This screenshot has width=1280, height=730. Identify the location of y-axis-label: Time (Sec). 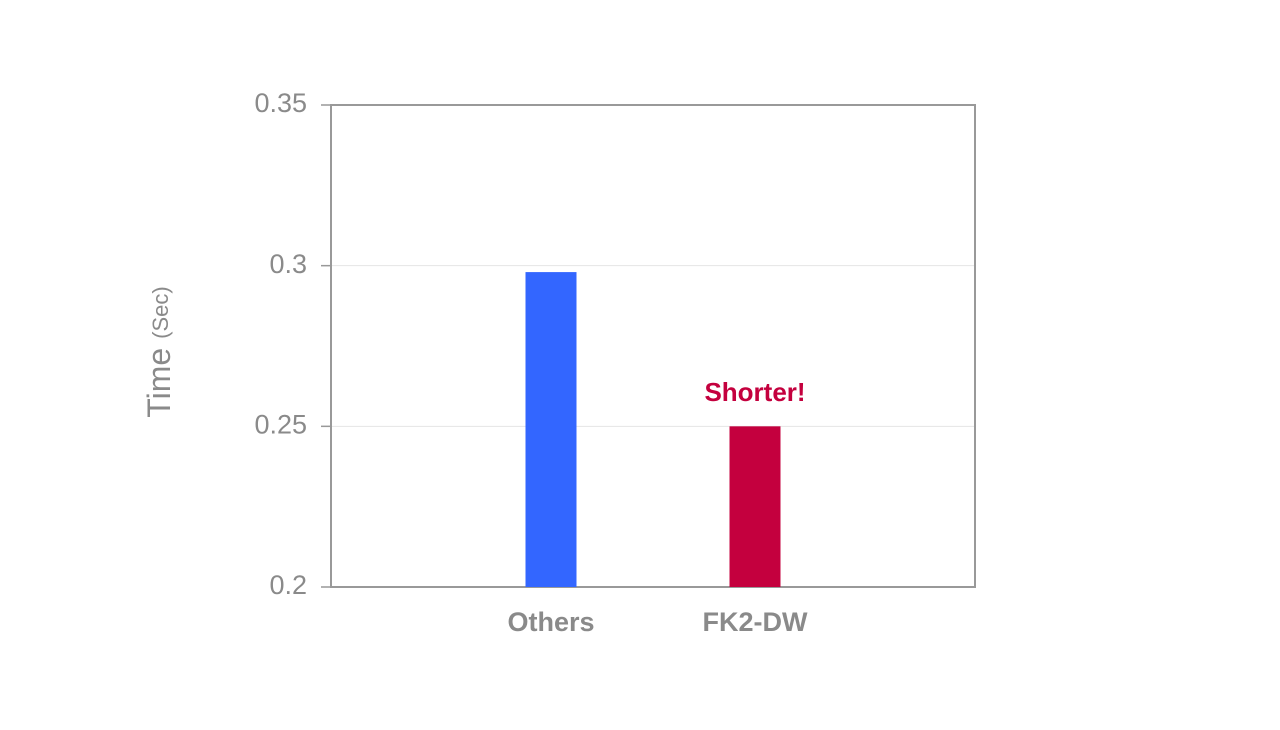
(159, 351).